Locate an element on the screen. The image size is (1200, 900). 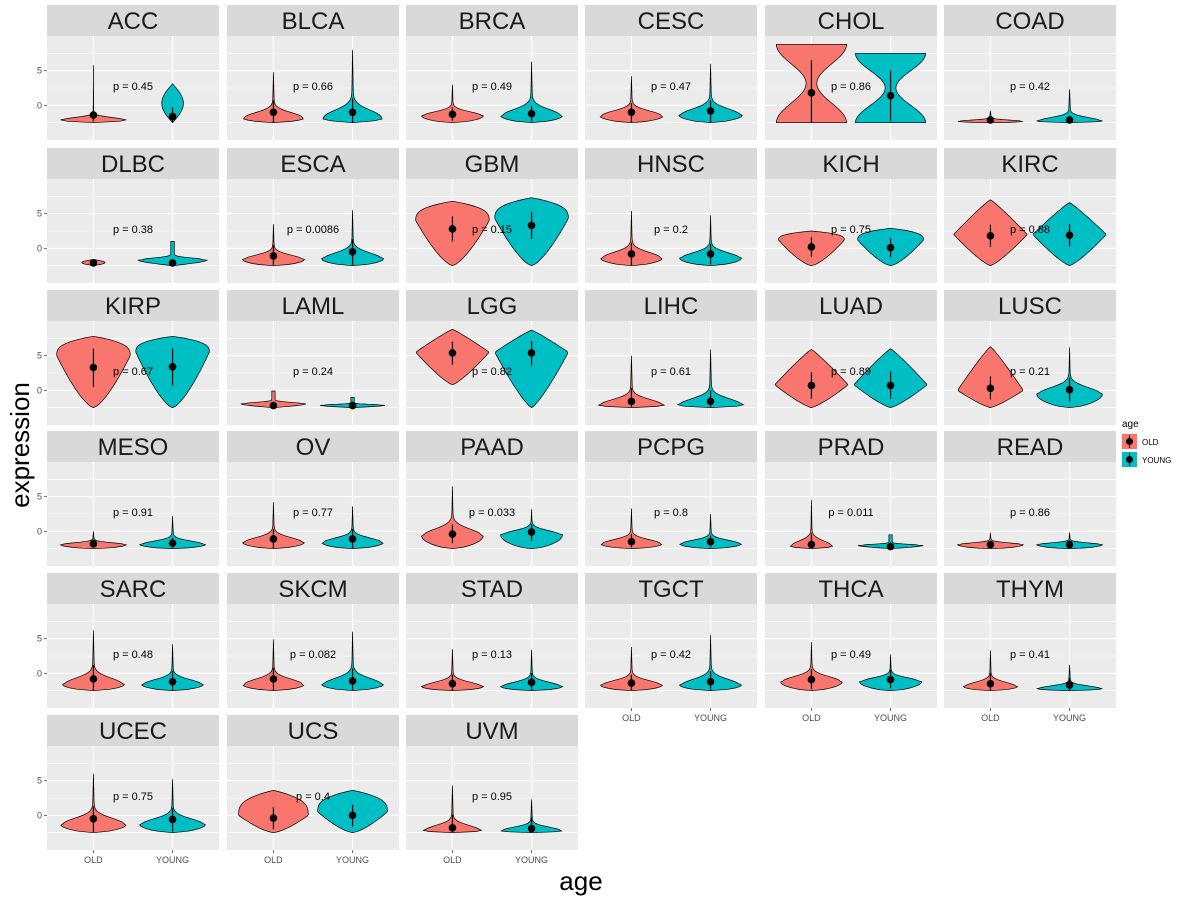
strip-label: ACC is located at coordinates (133, 21).